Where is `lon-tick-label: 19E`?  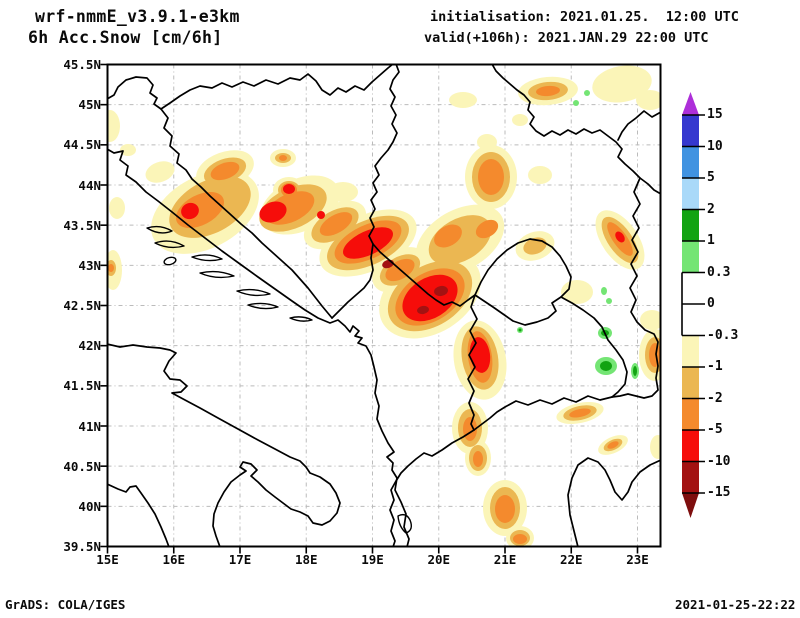 lon-tick-label: 19E is located at coordinates (372, 559).